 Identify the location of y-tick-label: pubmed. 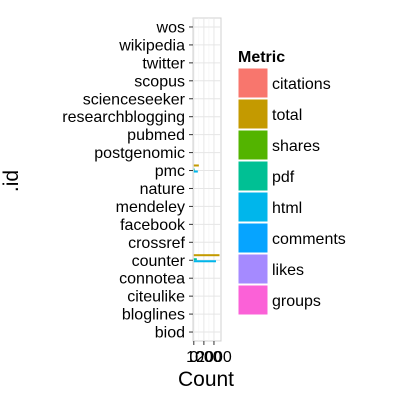
(156, 135).